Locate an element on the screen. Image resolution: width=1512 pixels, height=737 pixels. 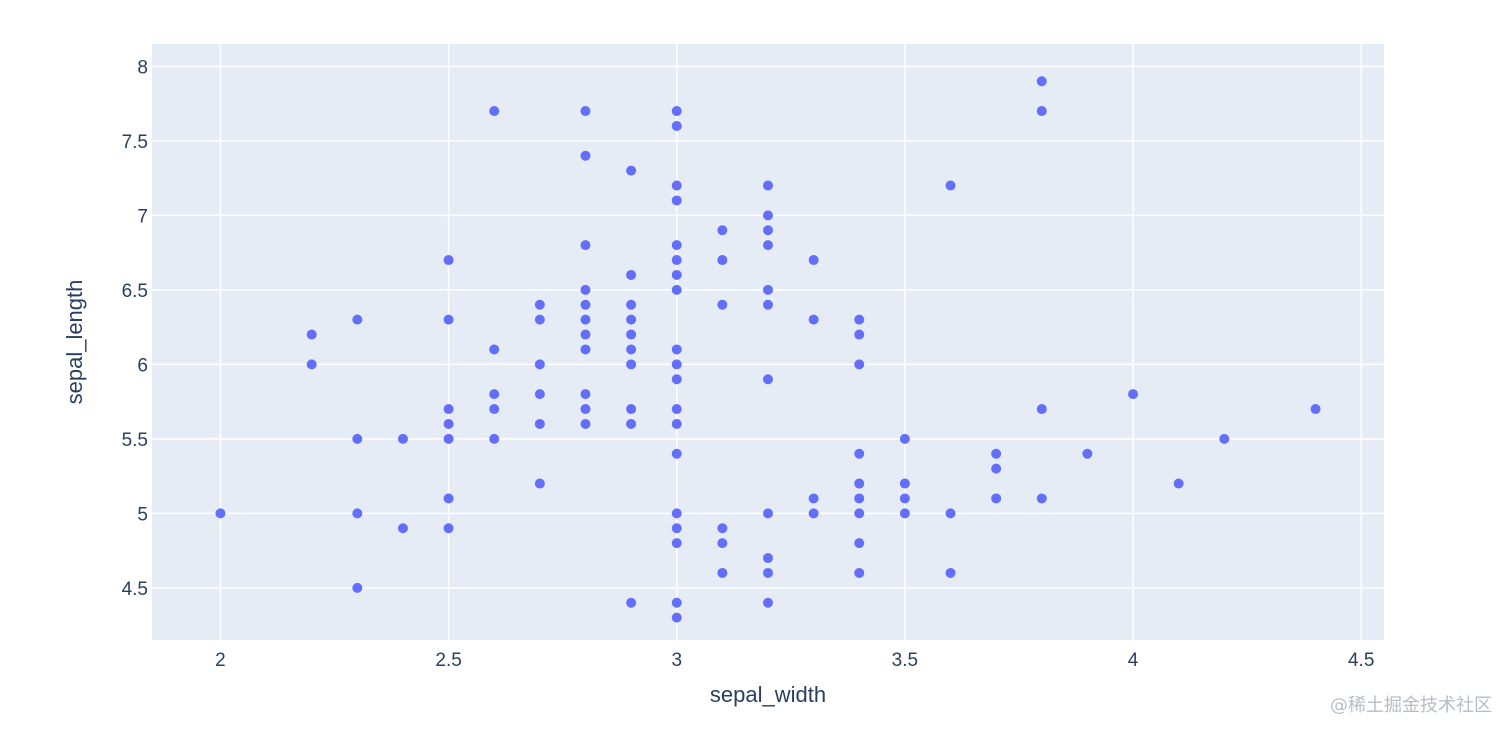
y-tick-label: 6 is located at coordinates (142, 365).